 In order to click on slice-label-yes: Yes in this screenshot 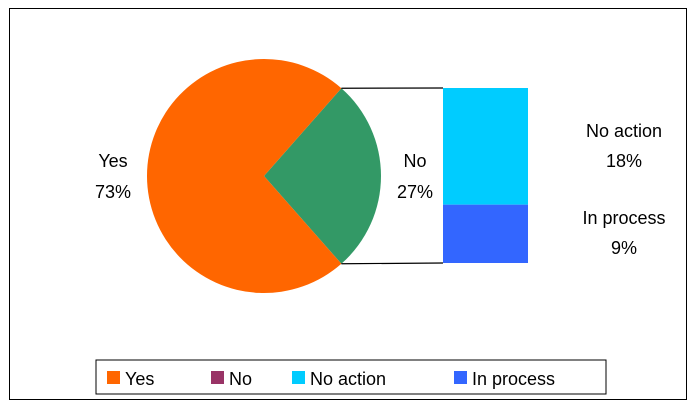, I will do `click(112, 161)`.